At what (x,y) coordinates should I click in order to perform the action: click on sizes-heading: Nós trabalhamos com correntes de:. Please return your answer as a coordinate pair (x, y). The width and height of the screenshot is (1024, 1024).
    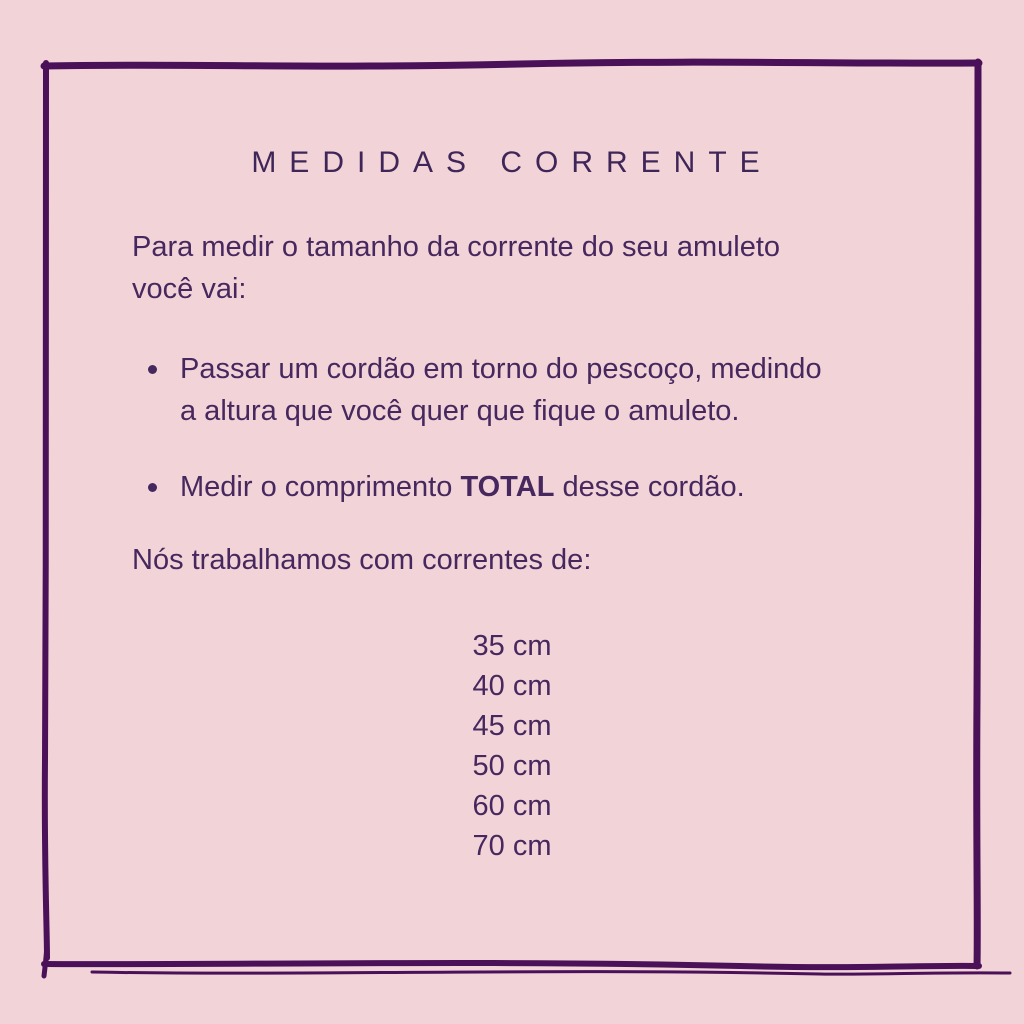
    Looking at the image, I should click on (362, 560).